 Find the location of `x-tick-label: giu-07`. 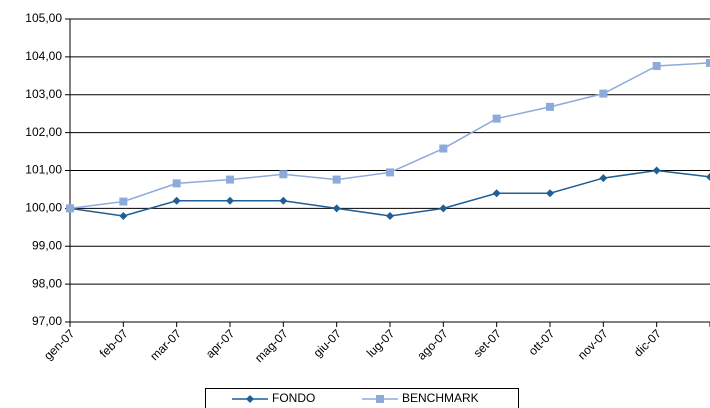

x-tick-label: giu-07 is located at coordinates (328, 343).